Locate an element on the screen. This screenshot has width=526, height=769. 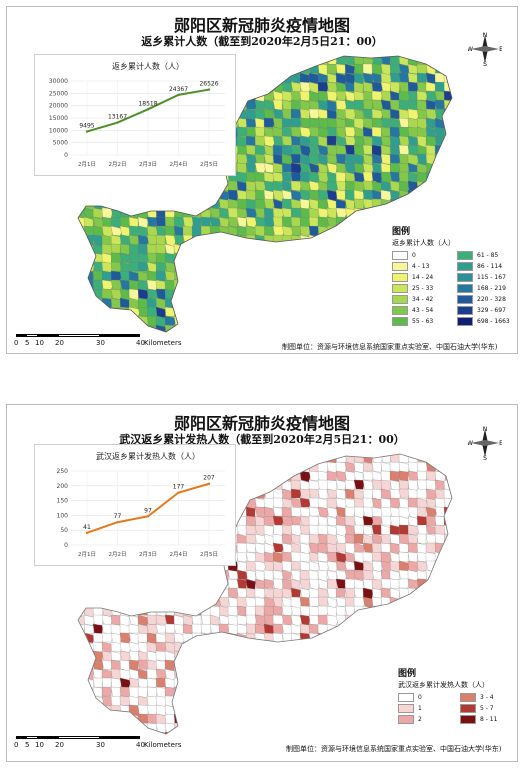
legend-label: 3 - 4 is located at coordinates (487, 697).